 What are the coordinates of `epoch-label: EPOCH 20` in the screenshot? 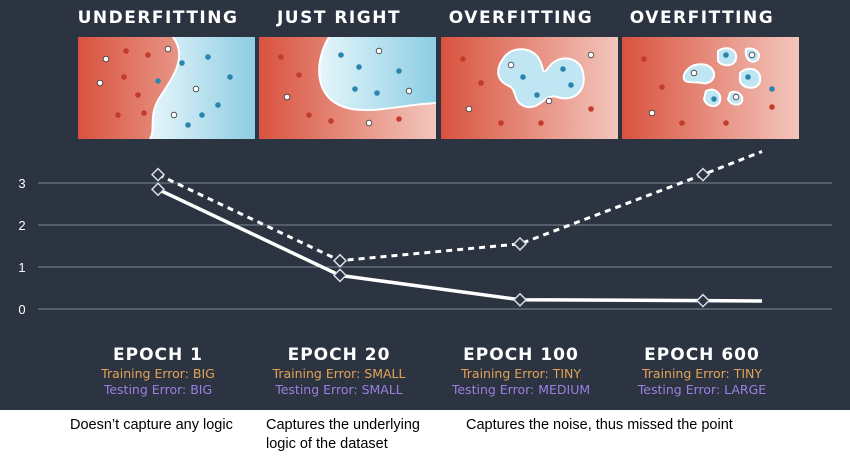 It's located at (339, 355).